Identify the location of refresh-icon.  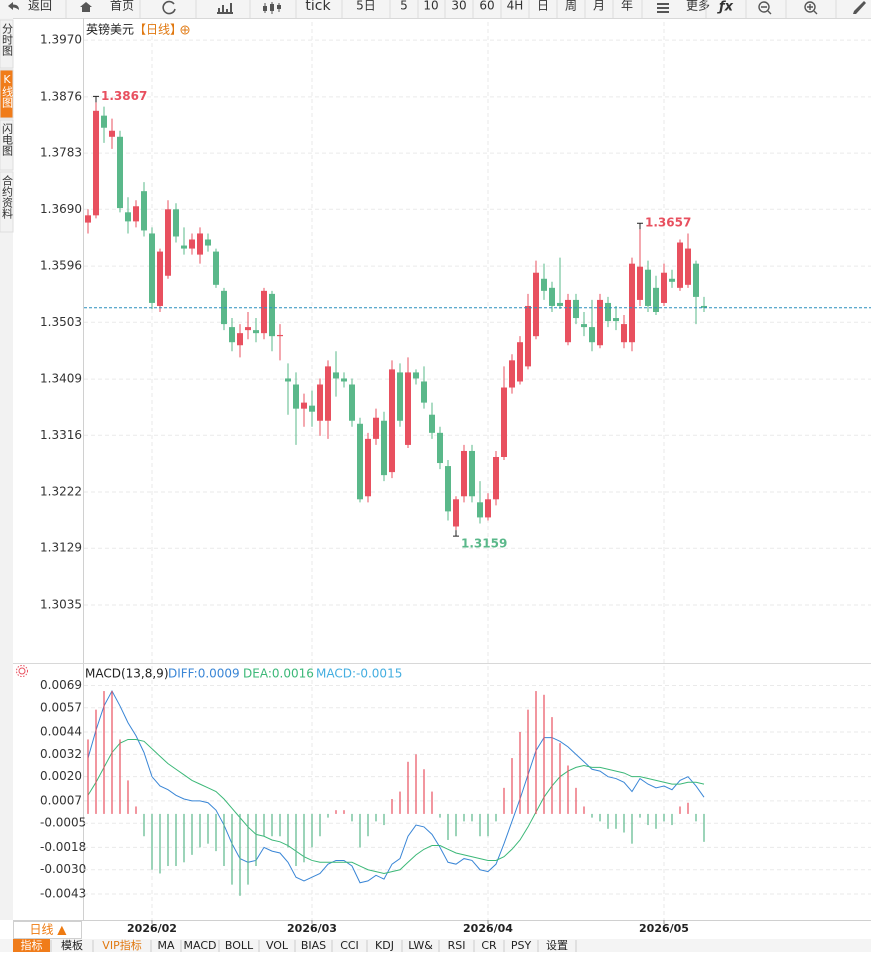
(169, 7).